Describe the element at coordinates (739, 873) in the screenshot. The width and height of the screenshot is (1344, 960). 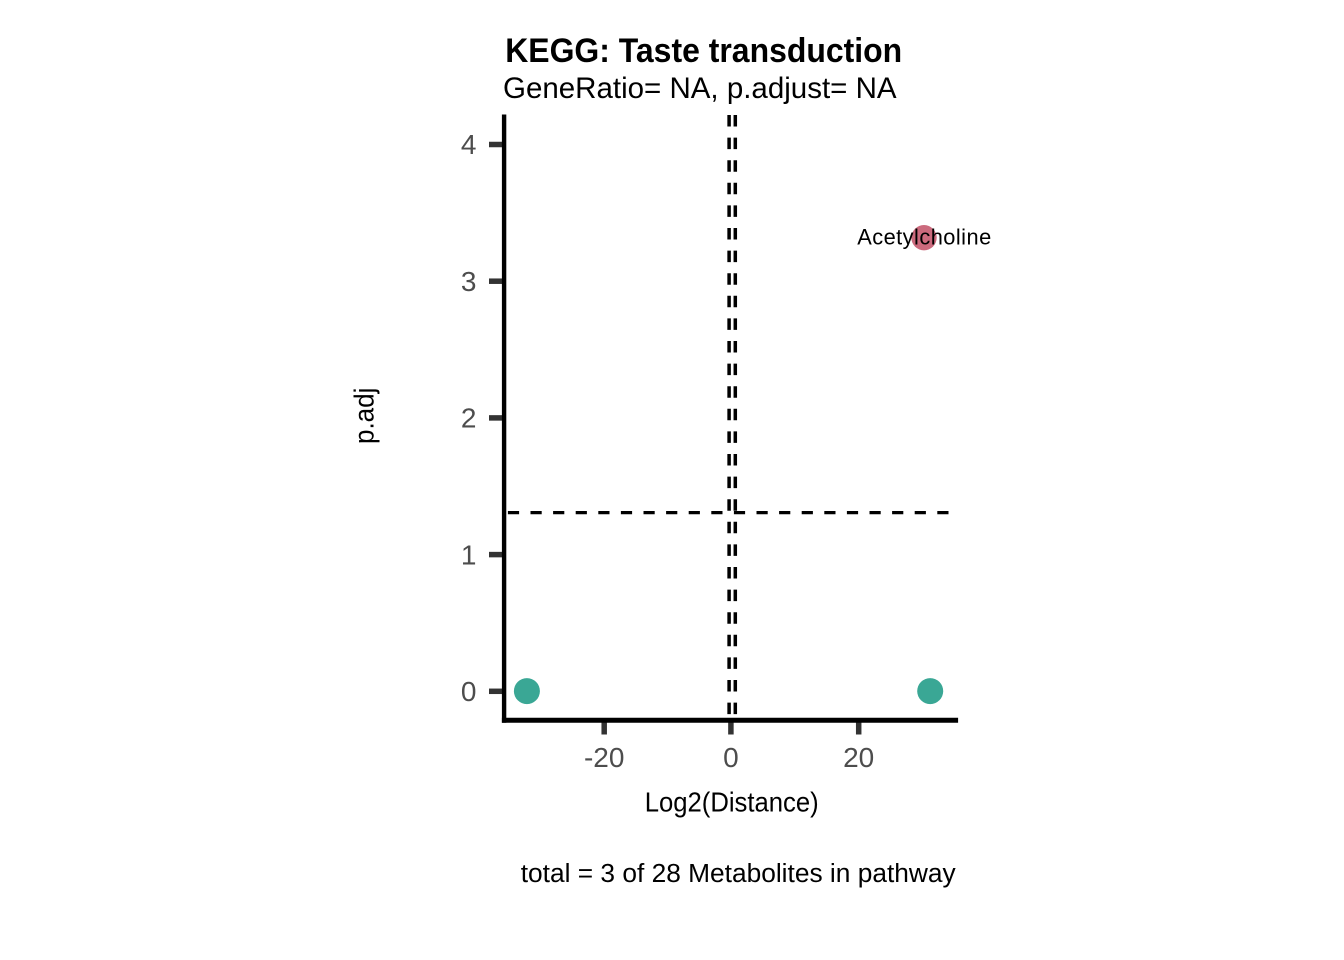
I see `svg-text:total = 3 of 28 Metabolites in: total = 3 of 28 Metabolites in pathway` at that location.